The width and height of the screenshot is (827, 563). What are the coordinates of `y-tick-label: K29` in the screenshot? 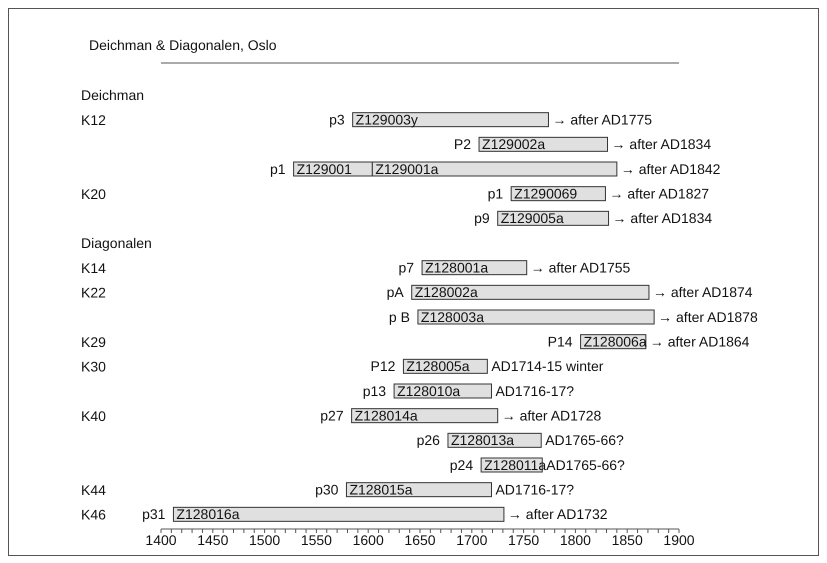 It's located at (93, 342).